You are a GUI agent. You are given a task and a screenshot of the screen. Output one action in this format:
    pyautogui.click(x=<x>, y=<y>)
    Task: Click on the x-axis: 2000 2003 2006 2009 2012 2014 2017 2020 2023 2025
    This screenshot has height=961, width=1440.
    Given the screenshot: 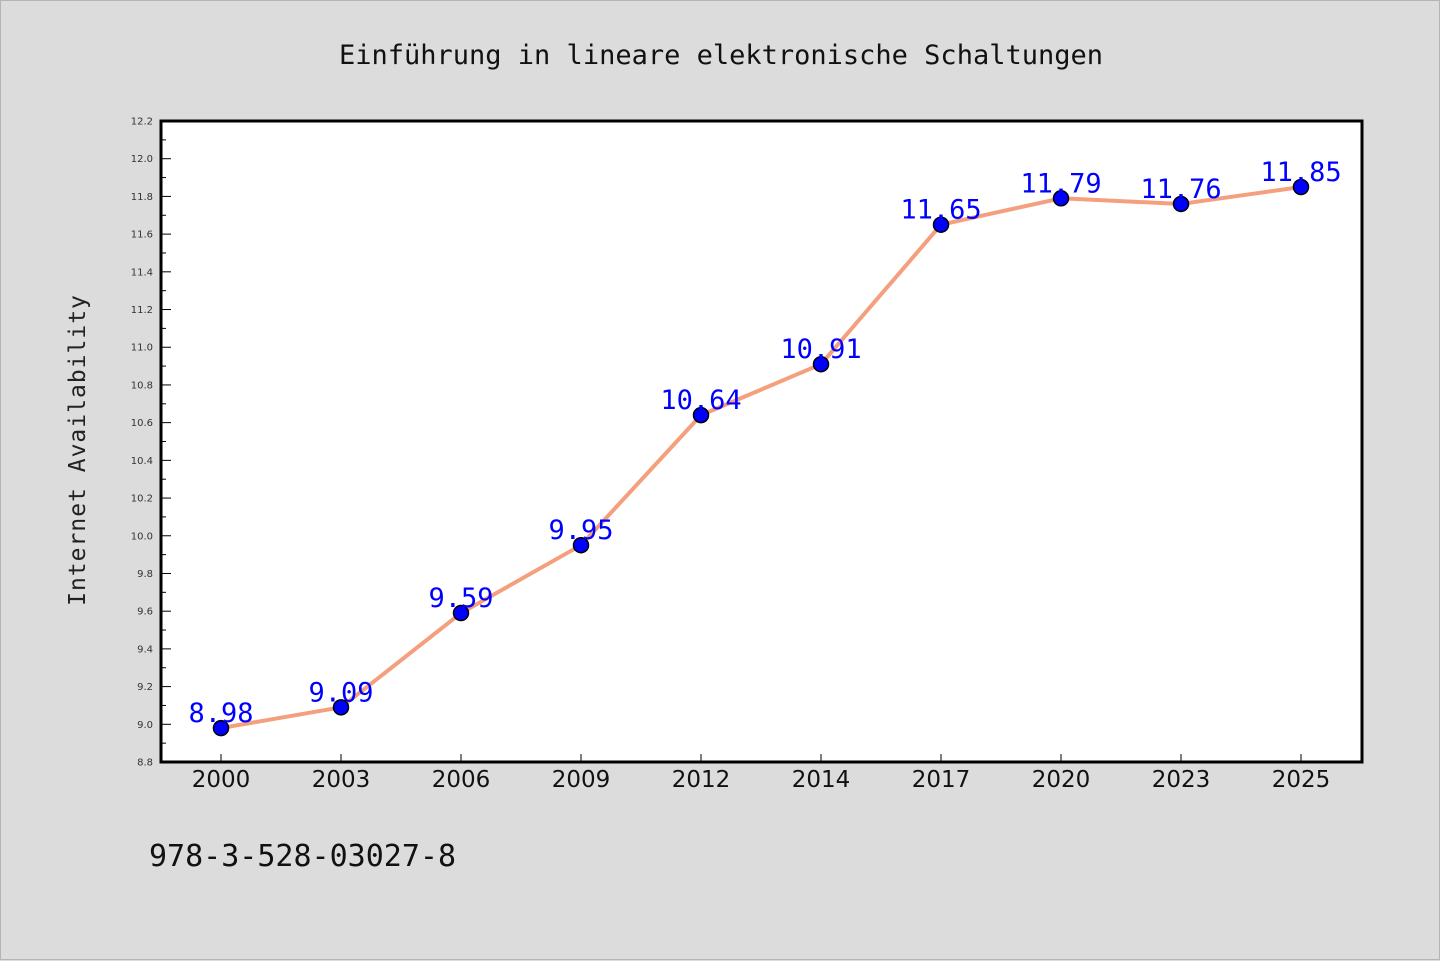 What is the action you would take?
    pyautogui.click(x=761, y=773)
    